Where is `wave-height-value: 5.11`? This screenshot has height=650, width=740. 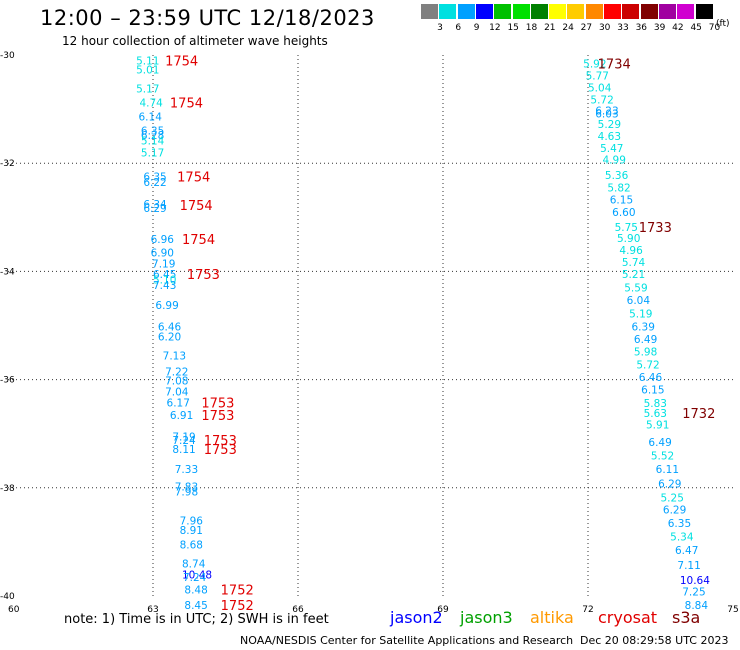 wave-height-value: 5.11 is located at coordinates (147, 61).